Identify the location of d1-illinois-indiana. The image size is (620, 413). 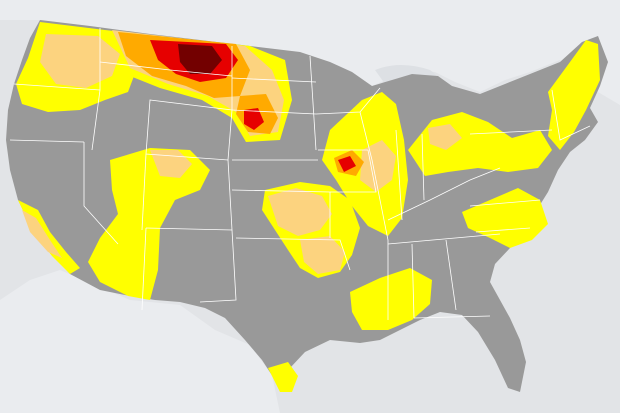
(378, 166).